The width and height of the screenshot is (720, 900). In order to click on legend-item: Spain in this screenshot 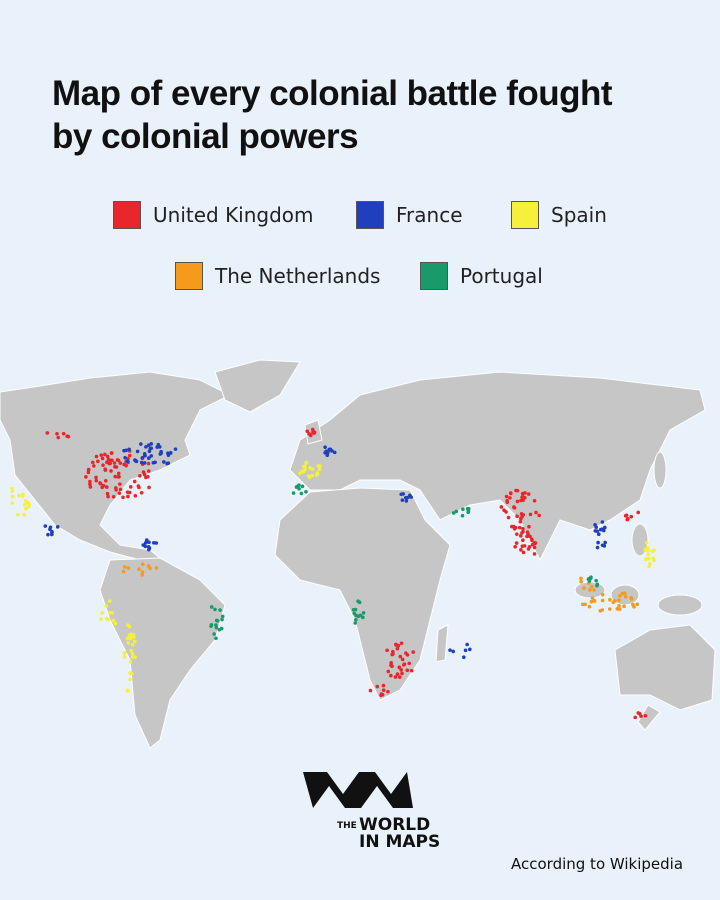, I will do `click(559, 215)`.